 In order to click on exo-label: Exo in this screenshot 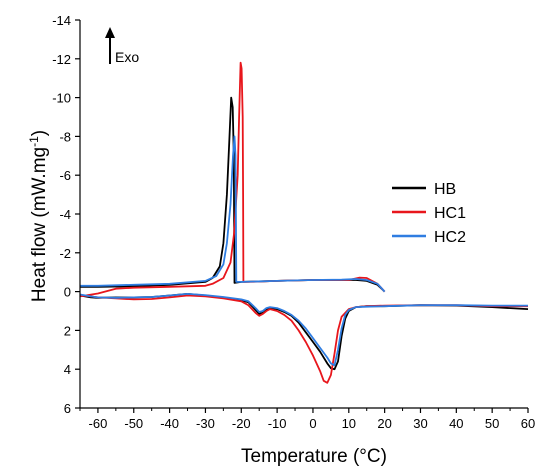, I will do `click(127, 57)`.